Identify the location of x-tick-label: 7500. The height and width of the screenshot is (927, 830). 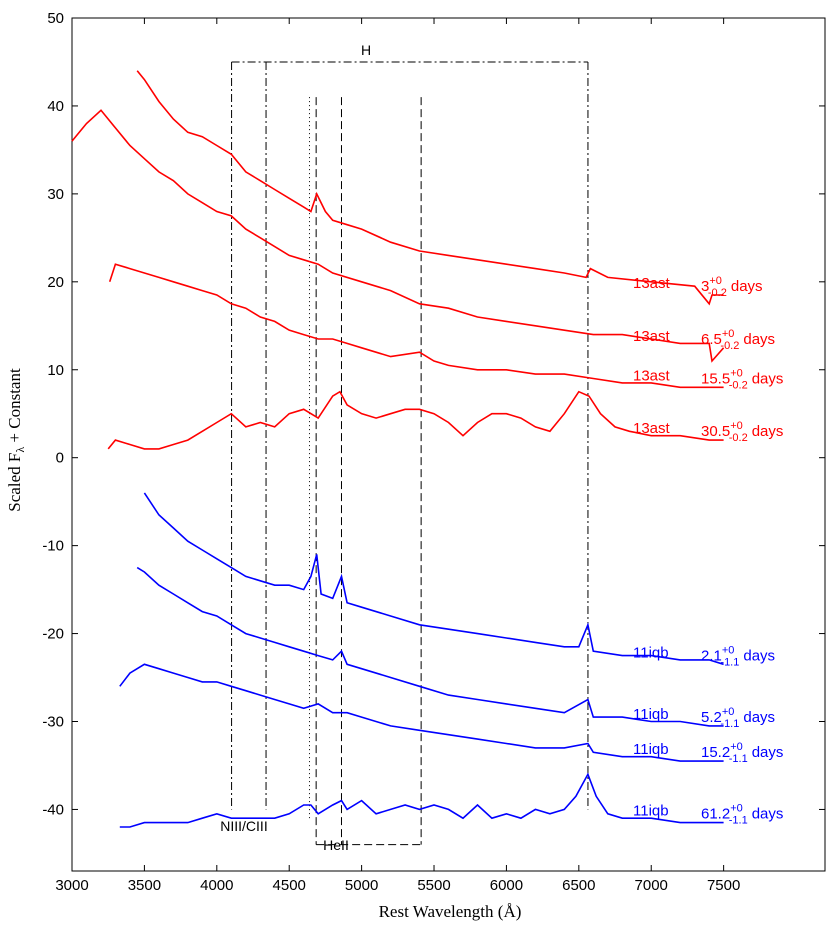
(723, 885).